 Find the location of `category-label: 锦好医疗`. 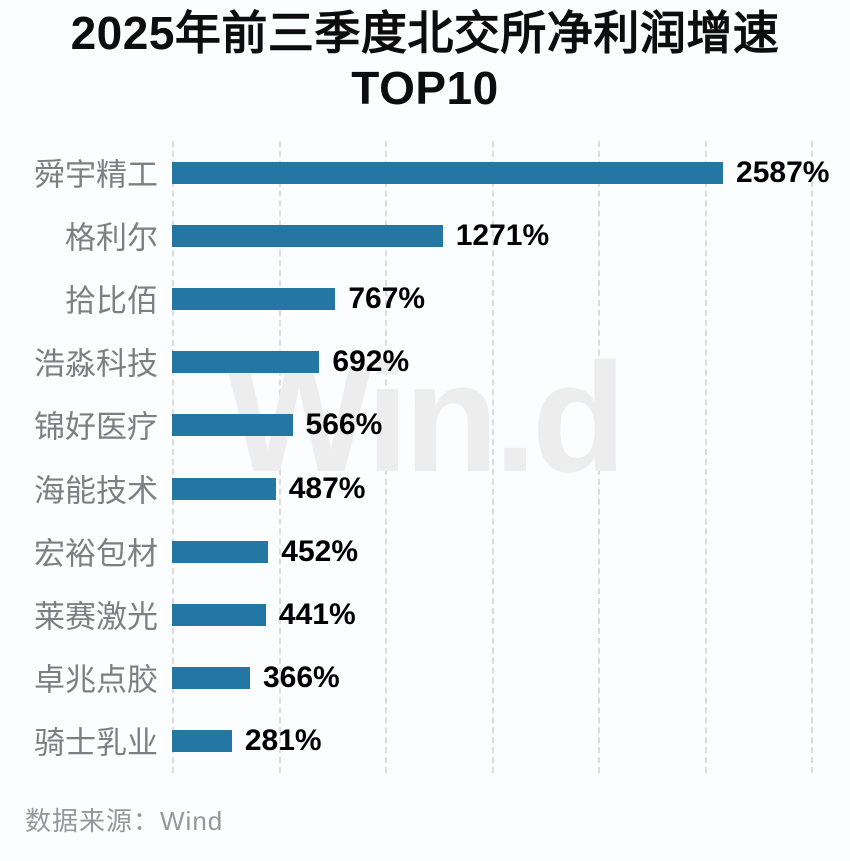

category-label: 锦好医疗 is located at coordinates (96, 427).